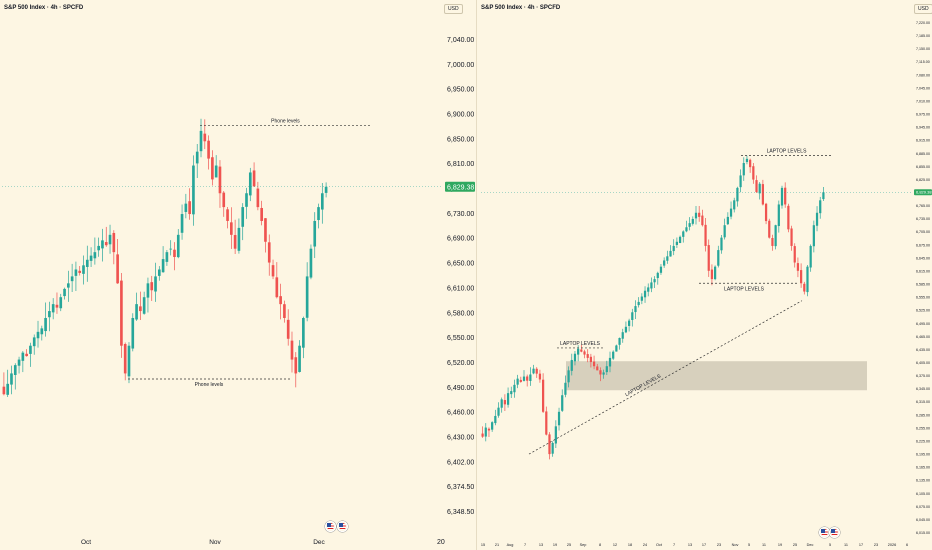  I want to click on undefined-price-tick: 7,115.00, so click(923, 62).